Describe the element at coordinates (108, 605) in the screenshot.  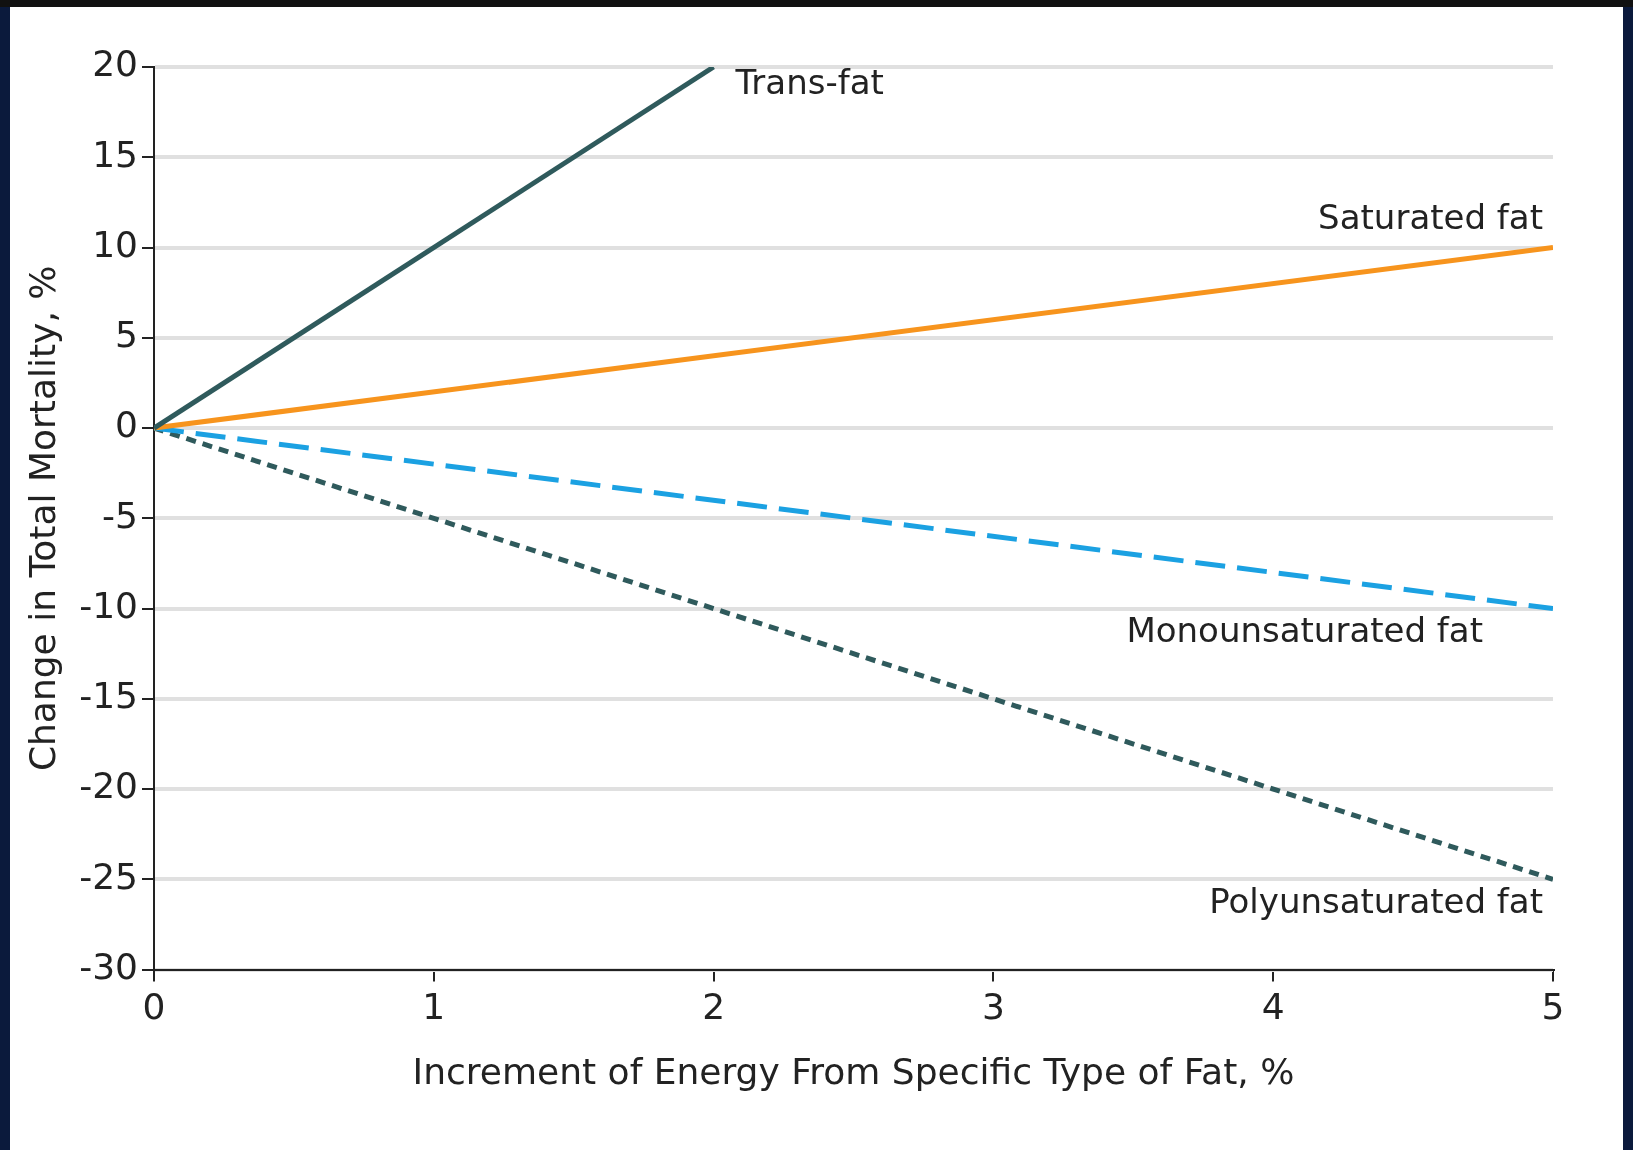
I see `y-tick-label: -10` at that location.